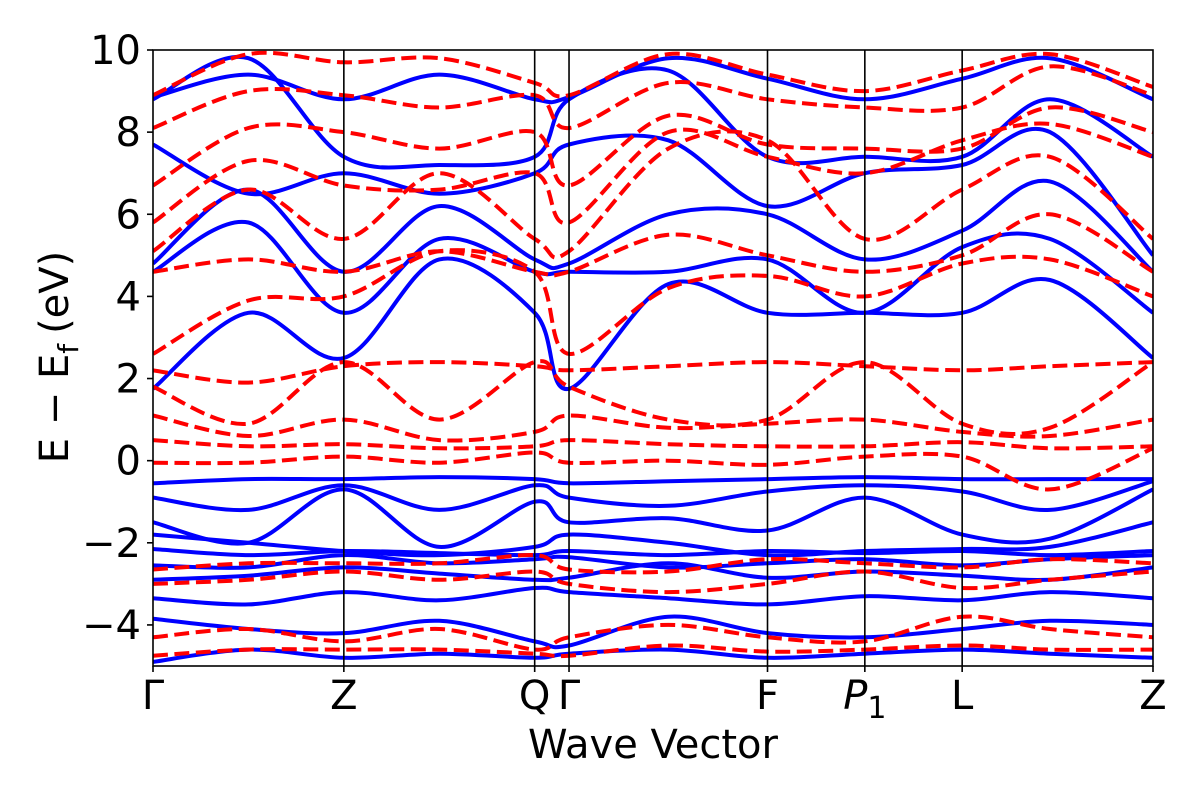  What do you see at coordinates (115, 51) in the screenshot?
I see `y-tick-label: 10` at bounding box center [115, 51].